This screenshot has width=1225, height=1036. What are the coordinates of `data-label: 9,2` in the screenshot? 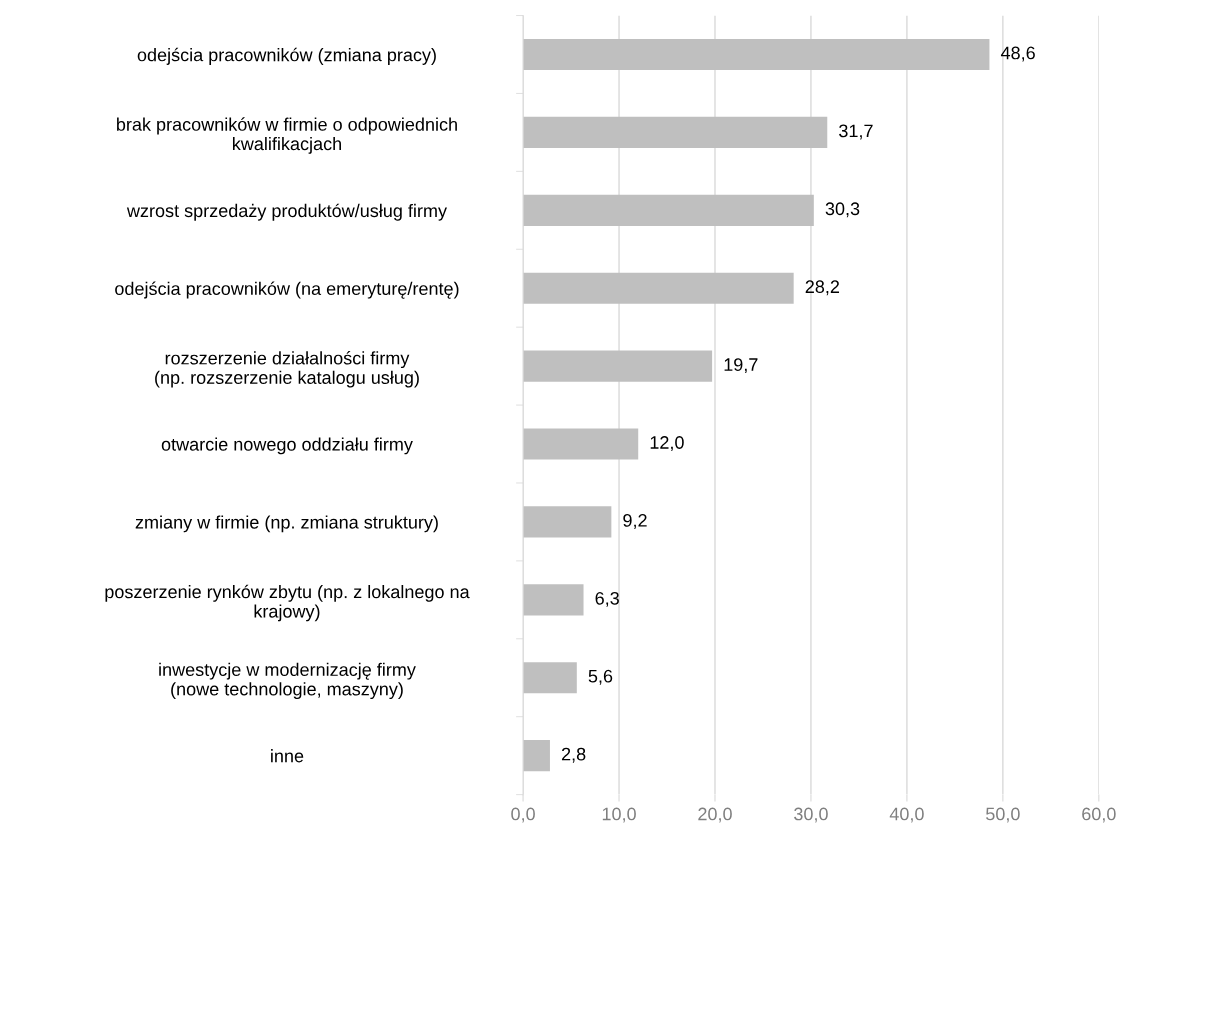 It's located at (635, 521).